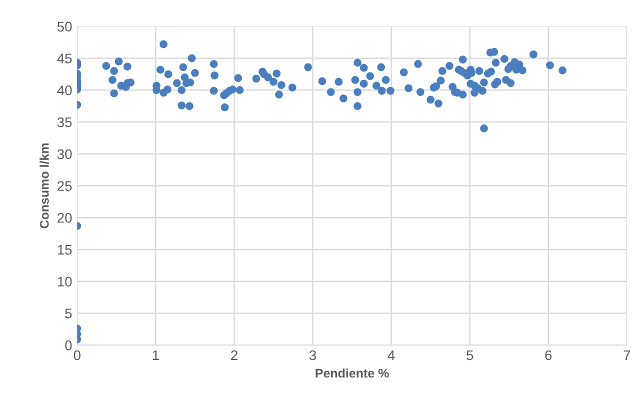 The width and height of the screenshot is (643, 406). What do you see at coordinates (234, 355) in the screenshot?
I see `x-tick-label: 2` at bounding box center [234, 355].